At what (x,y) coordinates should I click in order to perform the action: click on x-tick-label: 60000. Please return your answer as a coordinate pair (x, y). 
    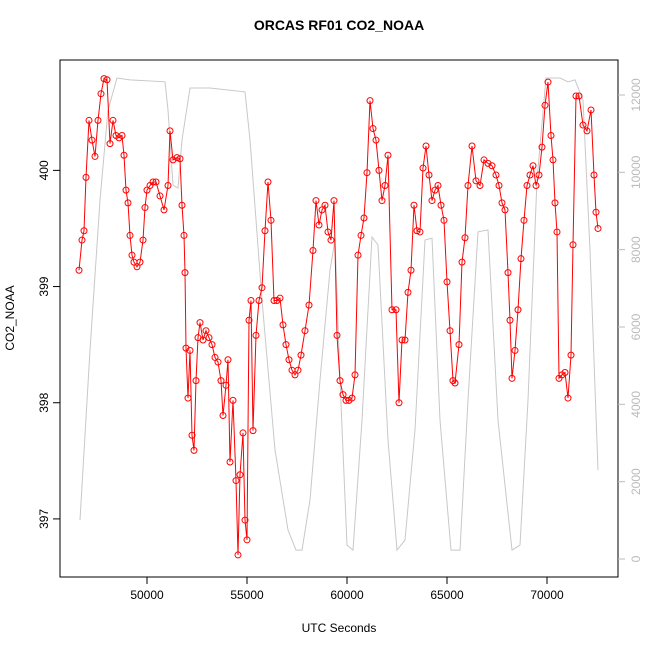
    Looking at the image, I should click on (347, 595).